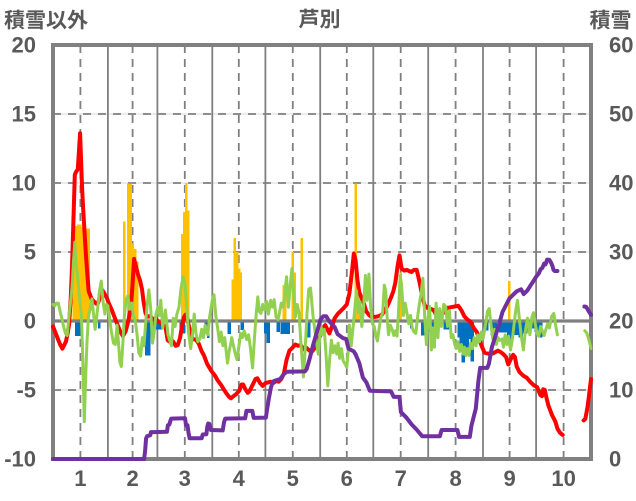 Image resolution: width=636 pixels, height=501 pixels. Describe the element at coordinates (20, 459) in the screenshot. I see `svg-text: -10` at that location.